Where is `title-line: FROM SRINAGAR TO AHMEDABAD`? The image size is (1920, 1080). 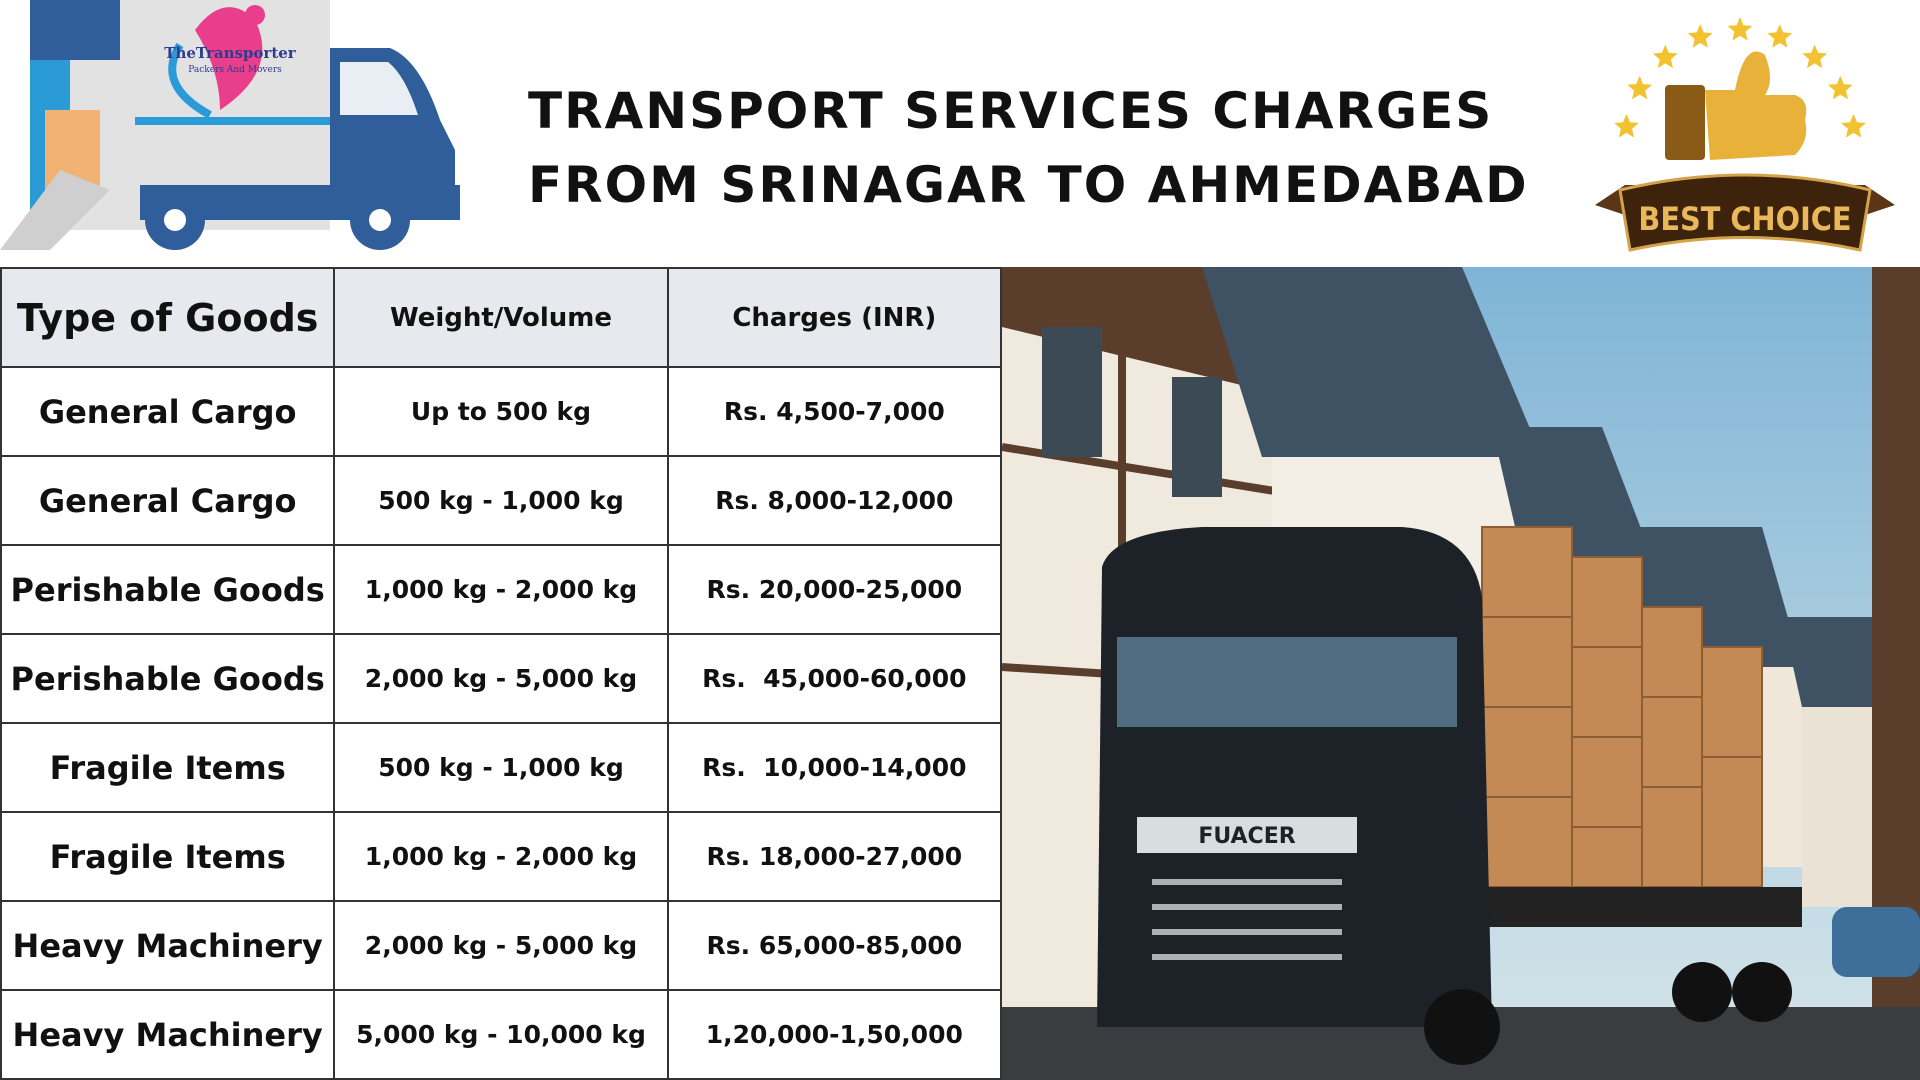 title-line: FROM SRINAGAR TO AHMEDABAD is located at coordinates (1028, 185).